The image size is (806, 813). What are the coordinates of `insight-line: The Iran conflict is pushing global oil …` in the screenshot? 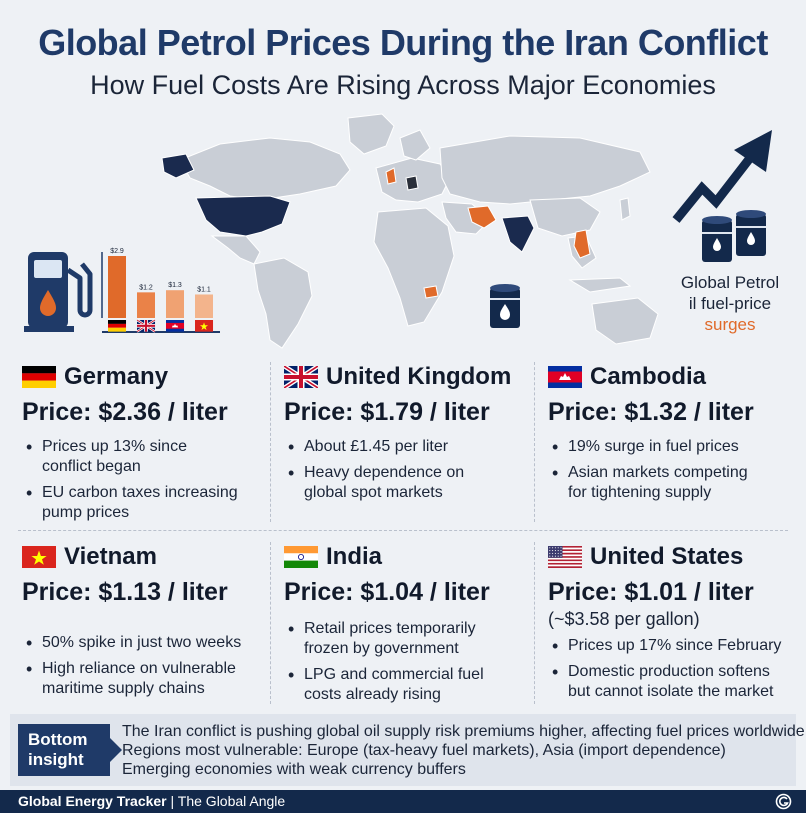 It's located at (464, 731).